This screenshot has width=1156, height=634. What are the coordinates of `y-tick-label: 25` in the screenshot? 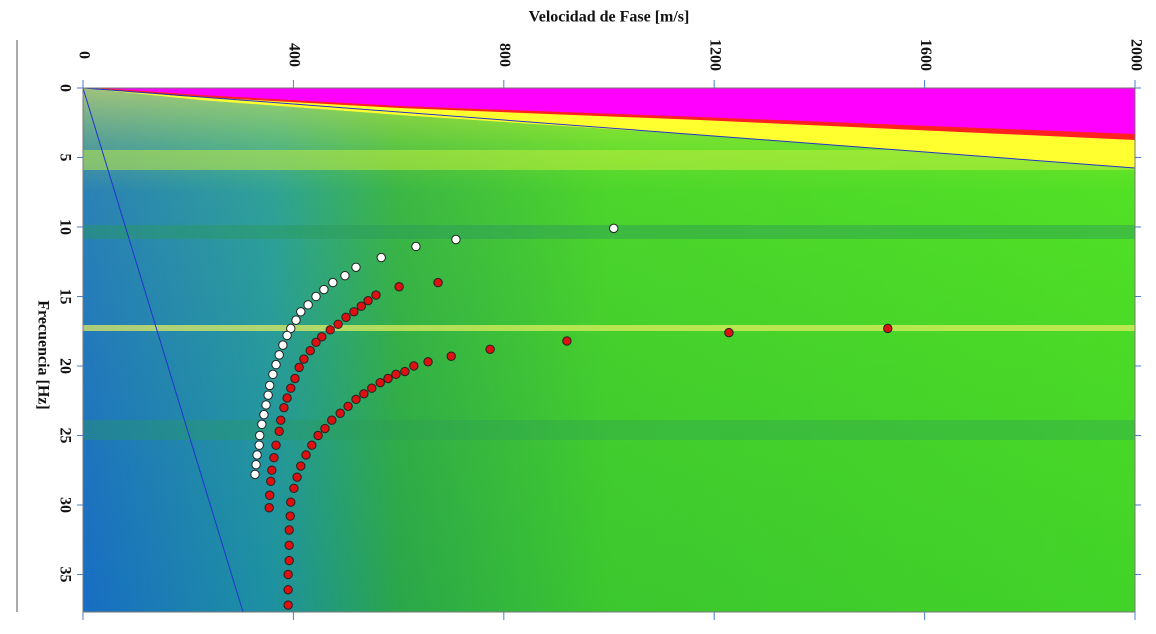 It's located at (64, 435).